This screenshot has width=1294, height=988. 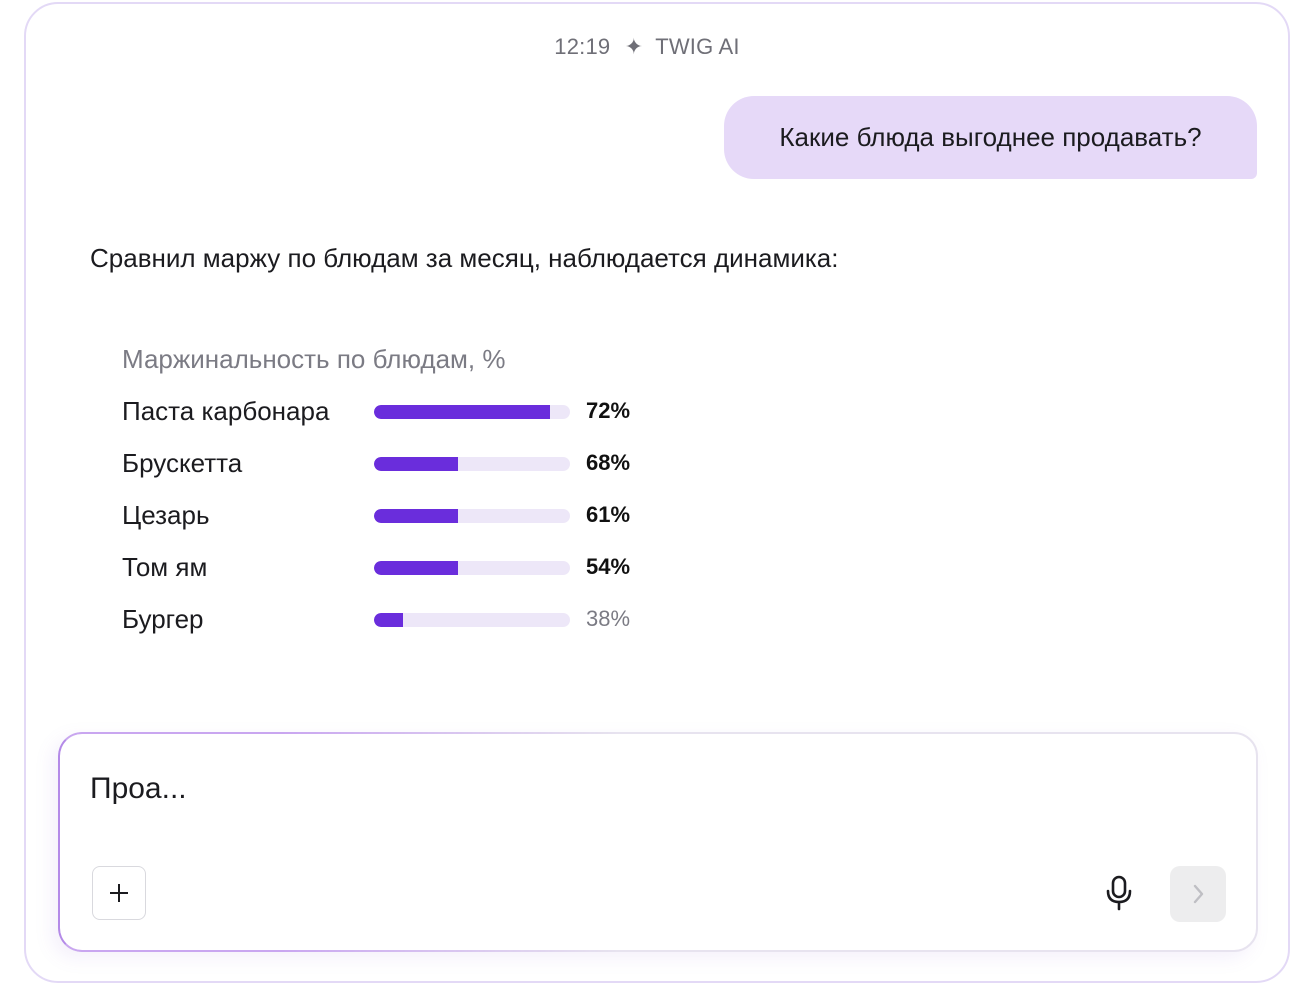 What do you see at coordinates (608, 514) in the screenshot?
I see `chart-value-label: 61%` at bounding box center [608, 514].